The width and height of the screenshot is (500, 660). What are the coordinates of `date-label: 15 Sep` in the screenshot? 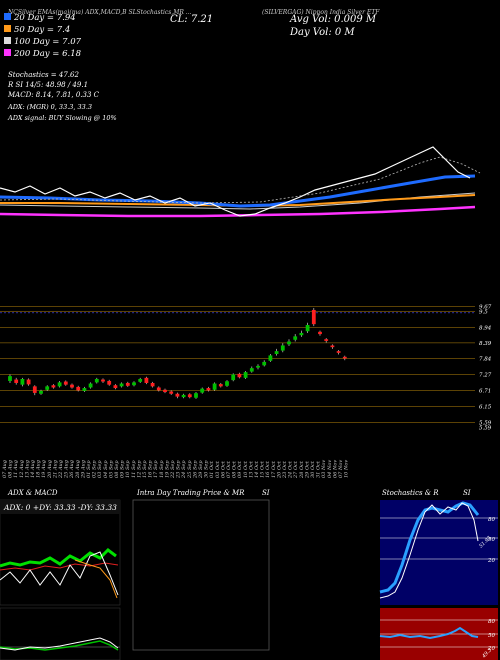 It's located at (145, 469).